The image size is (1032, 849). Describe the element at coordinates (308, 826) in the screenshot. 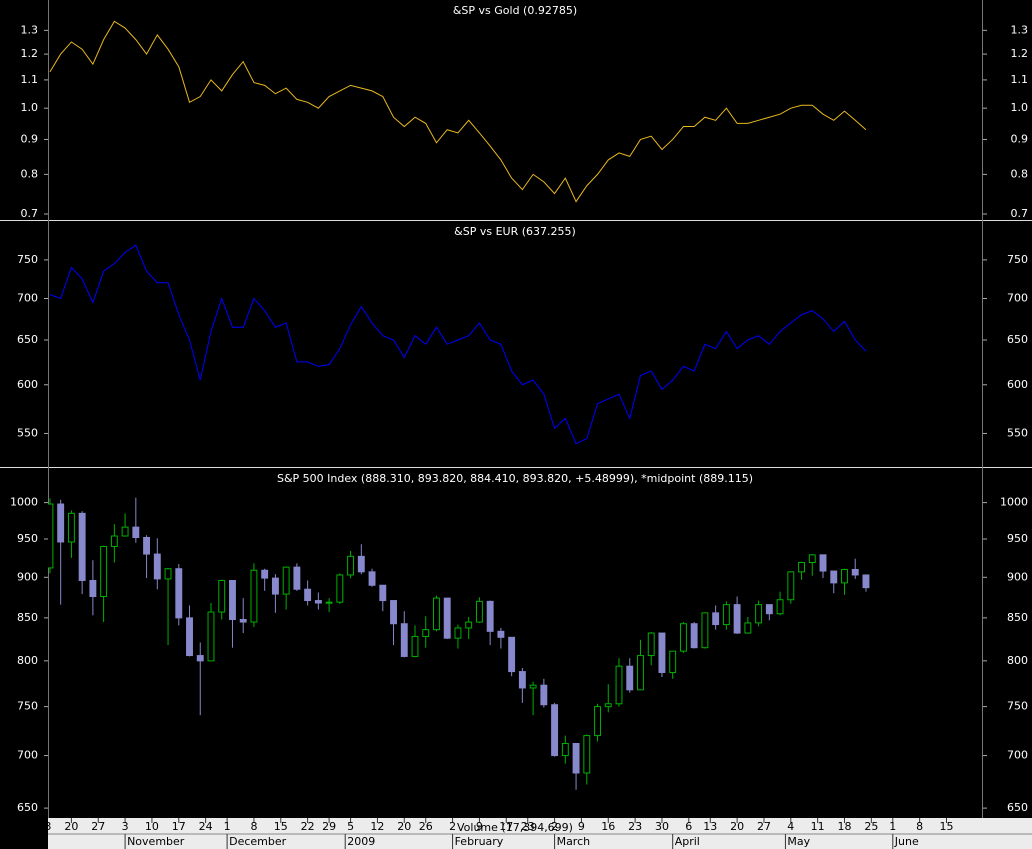

I see `x-tick-label: 22` at that location.